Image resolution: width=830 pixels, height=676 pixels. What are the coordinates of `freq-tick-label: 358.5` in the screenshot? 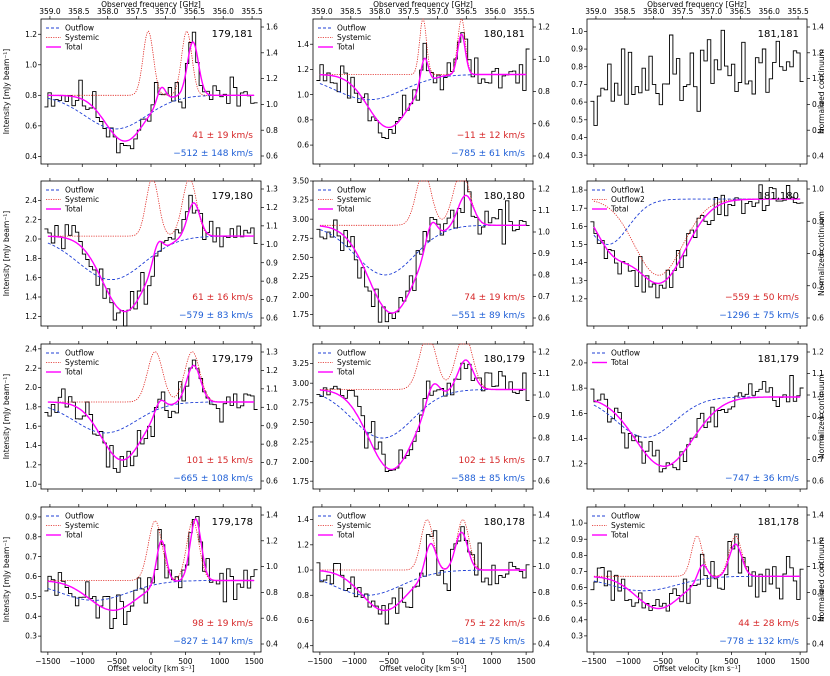 It's located at (351, 11).